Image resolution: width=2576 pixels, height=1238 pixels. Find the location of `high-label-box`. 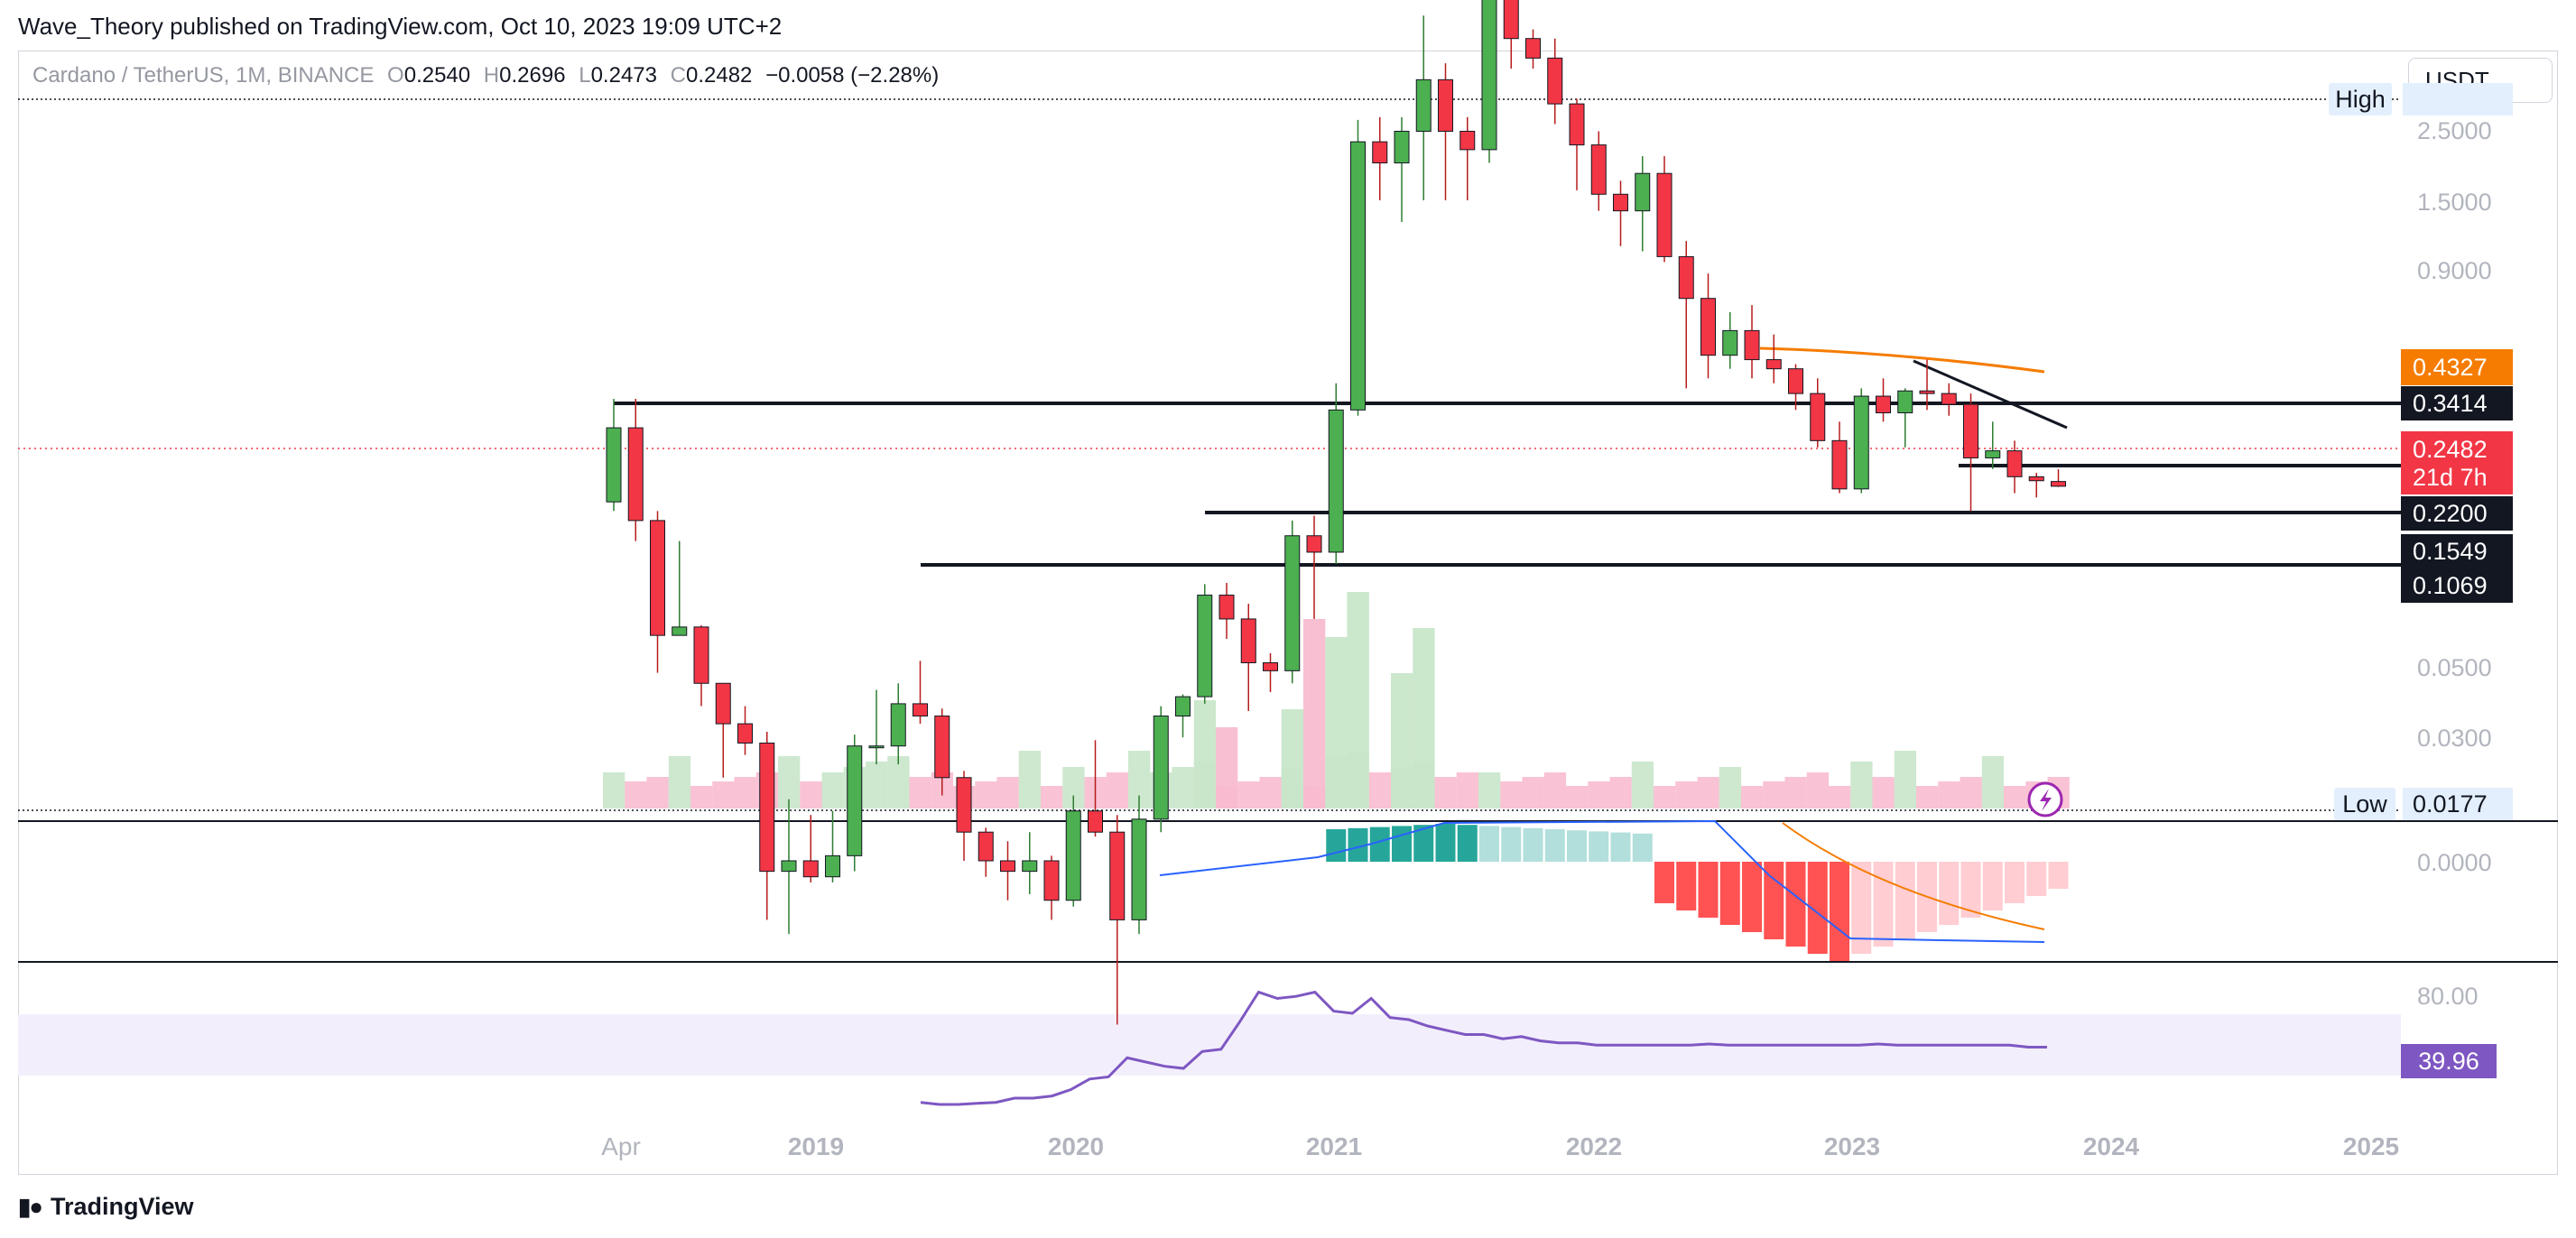

high-label-box is located at coordinates (2361, 99).